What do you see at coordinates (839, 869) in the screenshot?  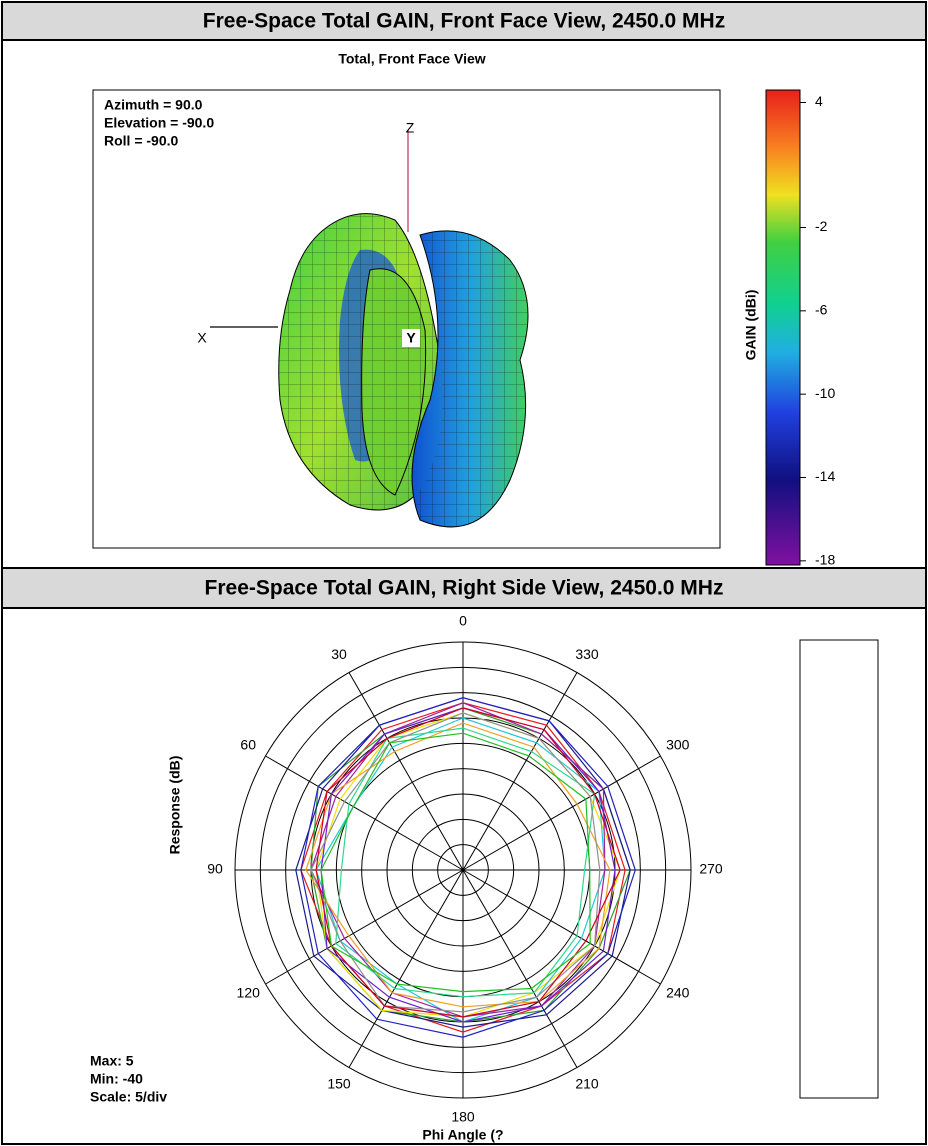 I see `legend-box` at bounding box center [839, 869].